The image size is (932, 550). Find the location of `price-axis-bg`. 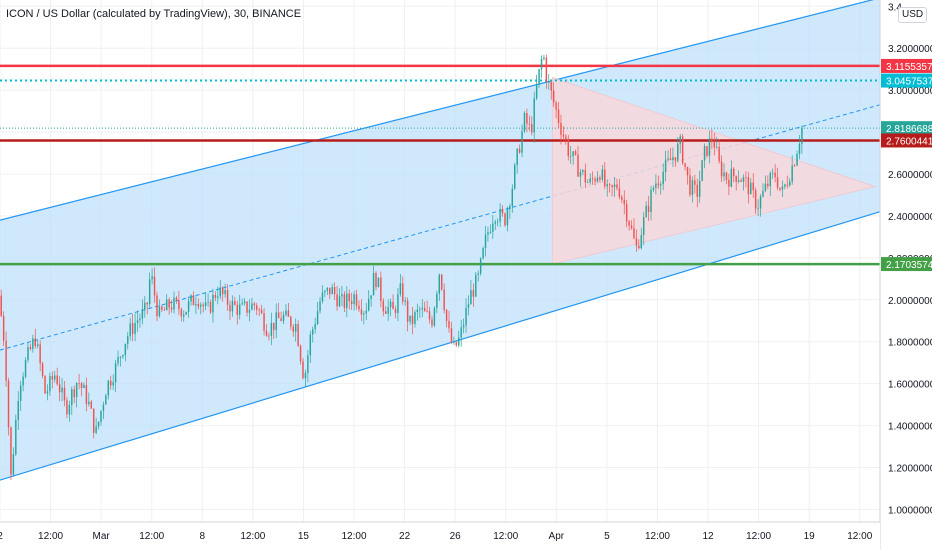

price-axis-bg is located at coordinates (906, 275).